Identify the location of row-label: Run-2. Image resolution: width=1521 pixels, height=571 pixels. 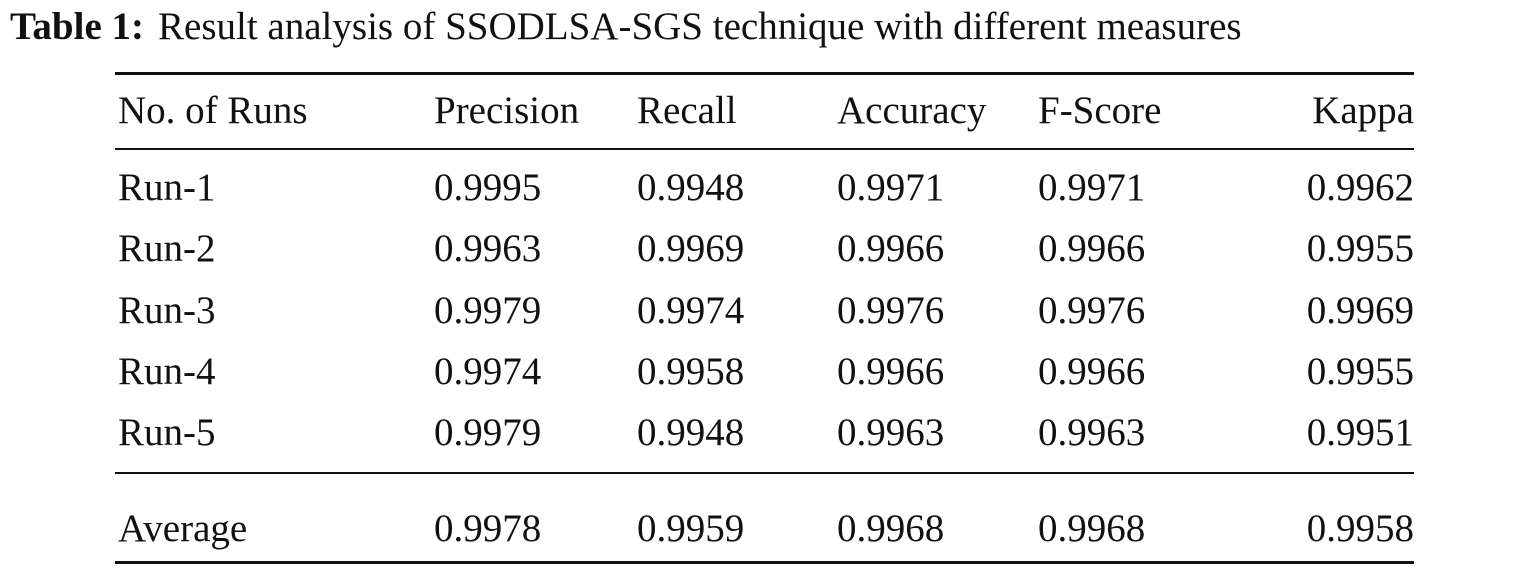
(167, 248).